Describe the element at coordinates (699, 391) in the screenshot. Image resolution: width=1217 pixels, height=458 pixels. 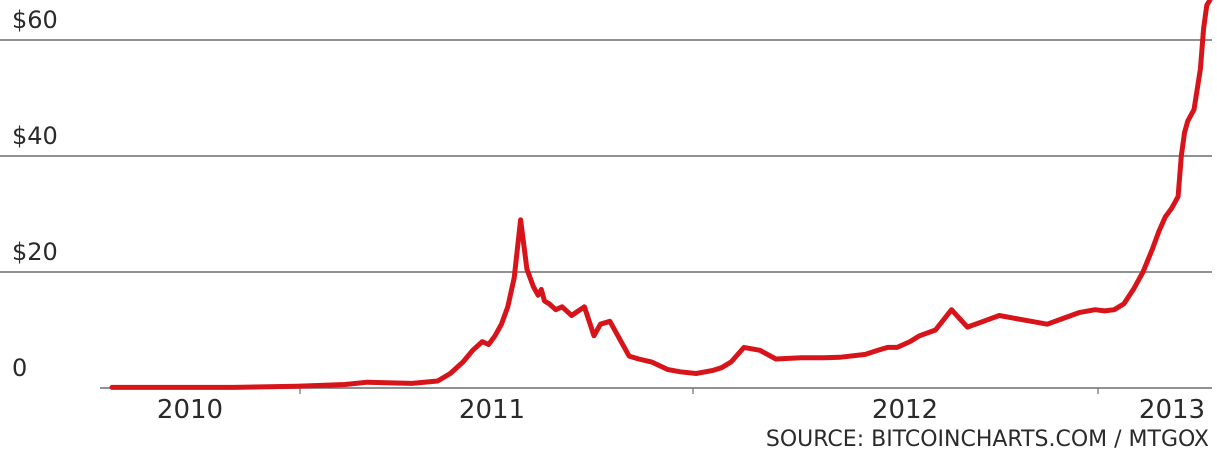
I see `x-axis-ticks` at that location.